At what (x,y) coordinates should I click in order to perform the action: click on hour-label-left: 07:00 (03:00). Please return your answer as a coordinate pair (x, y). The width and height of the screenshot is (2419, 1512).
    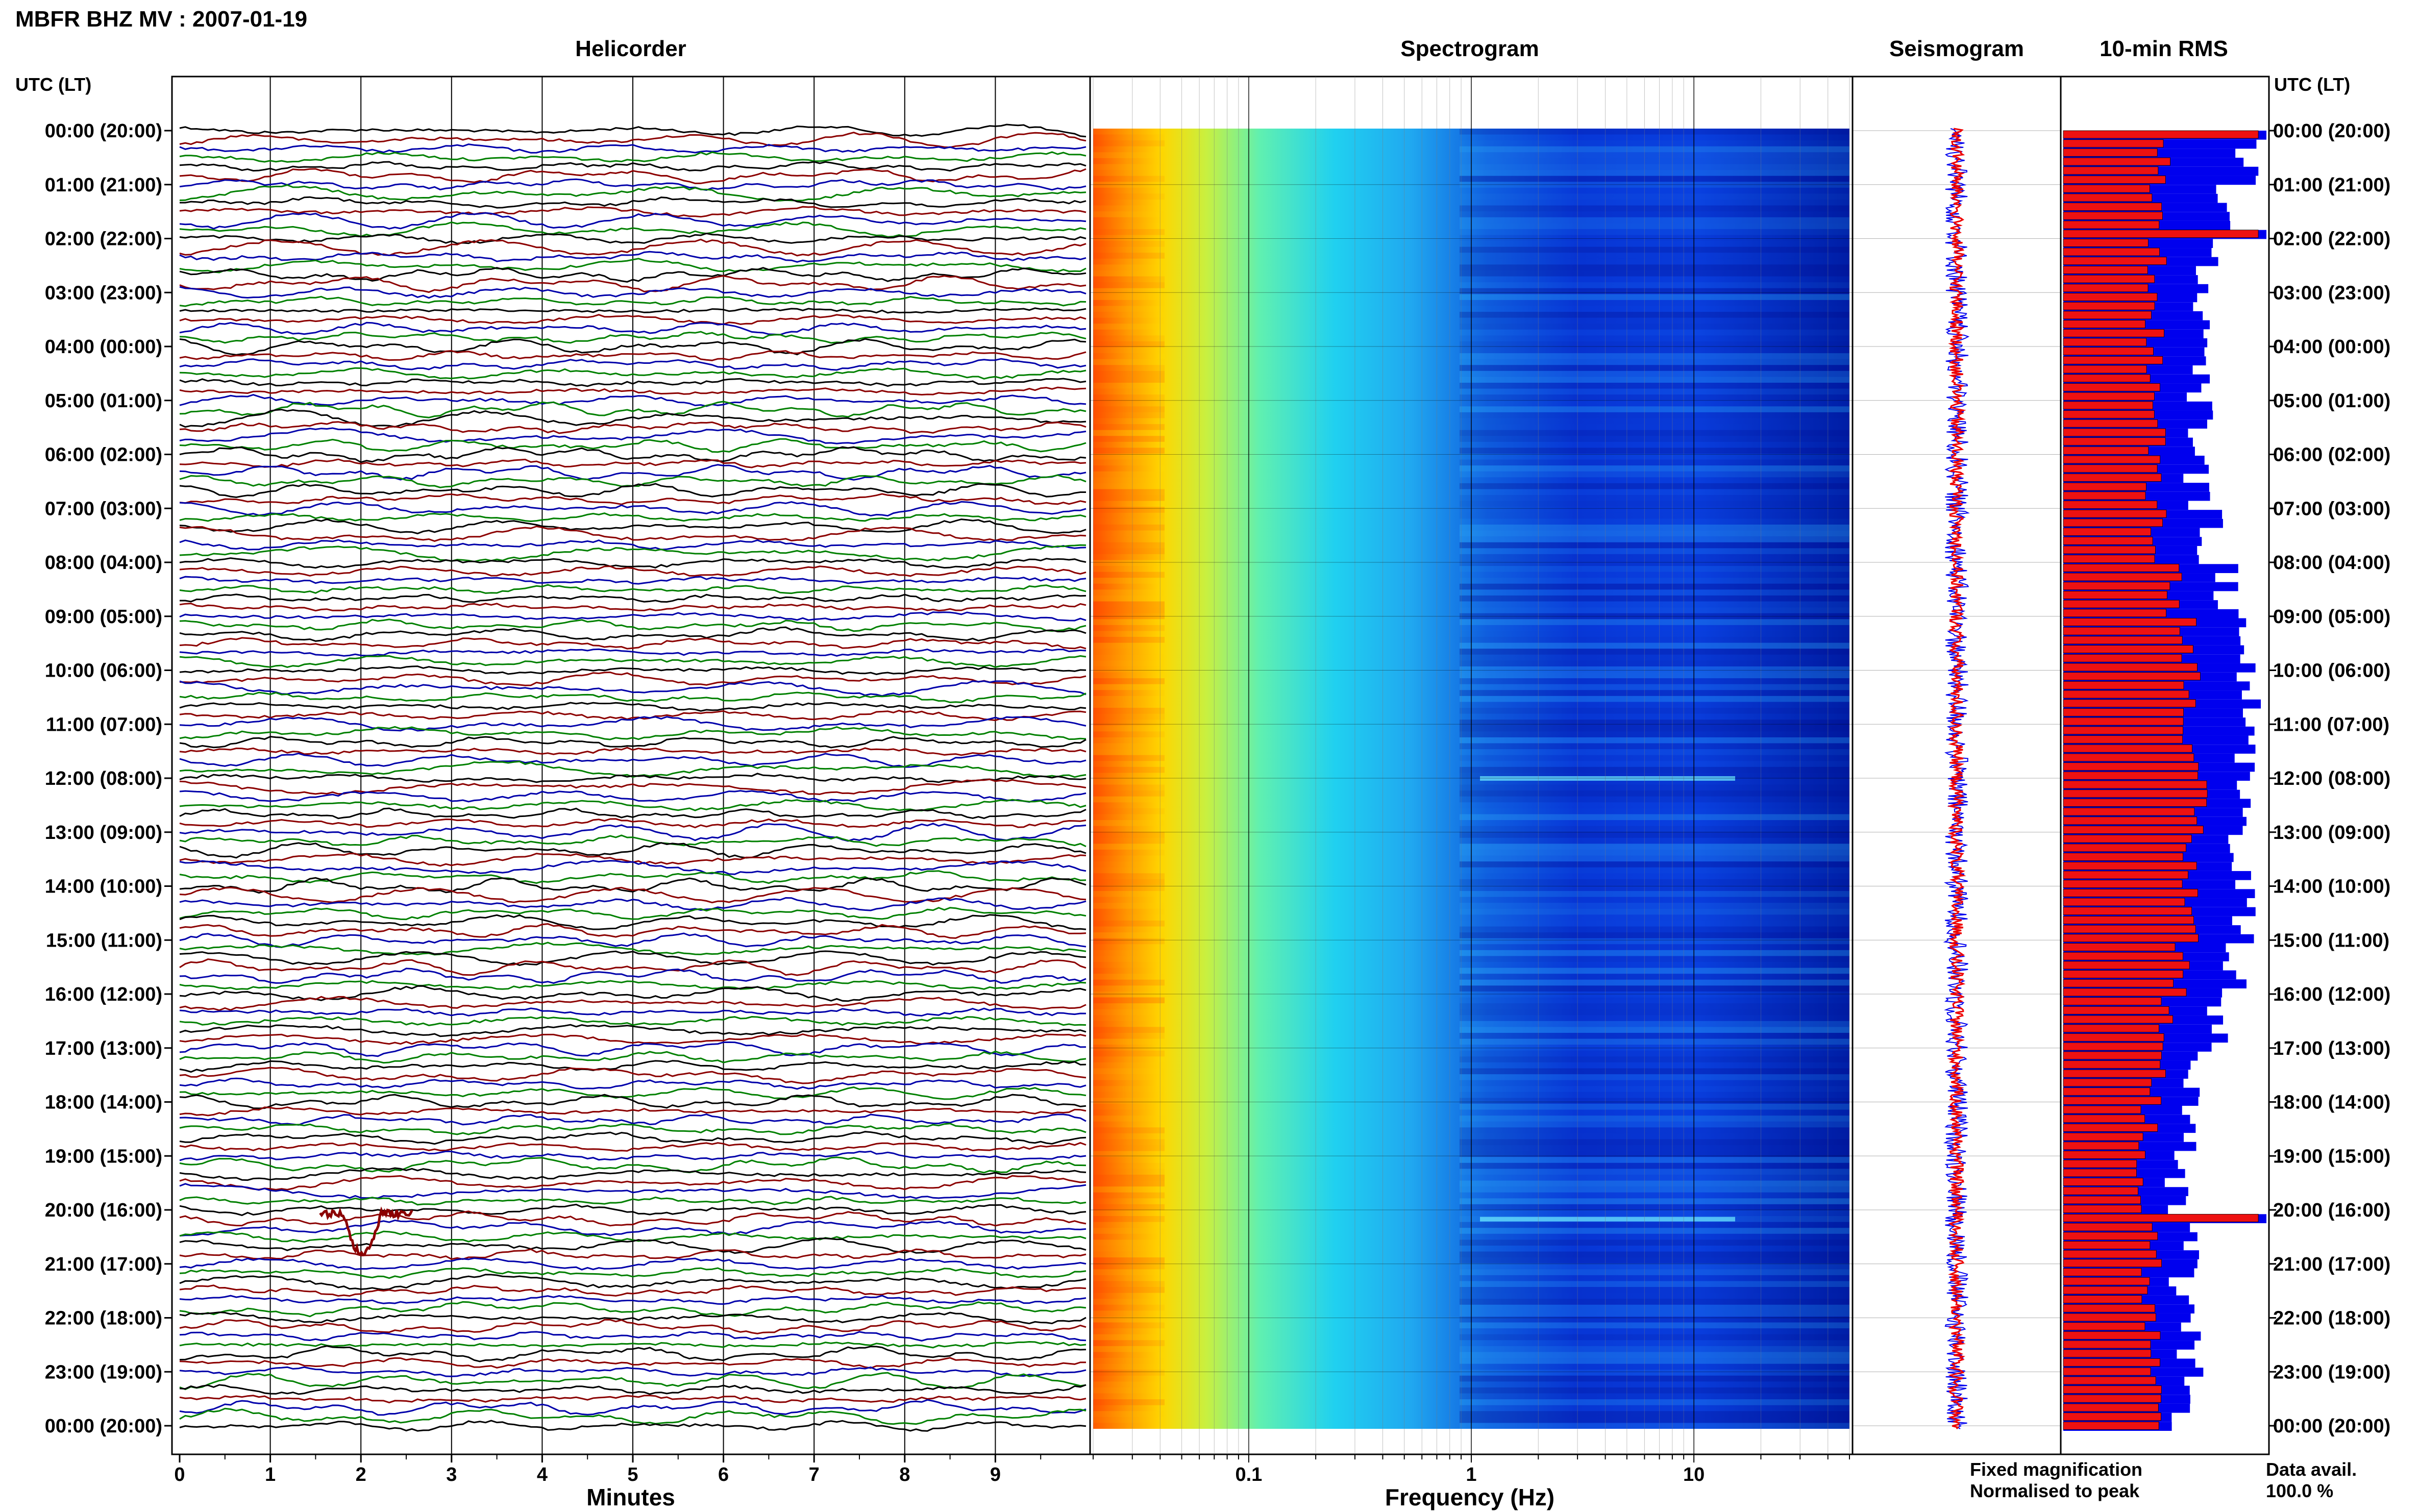
    Looking at the image, I should click on (103, 508).